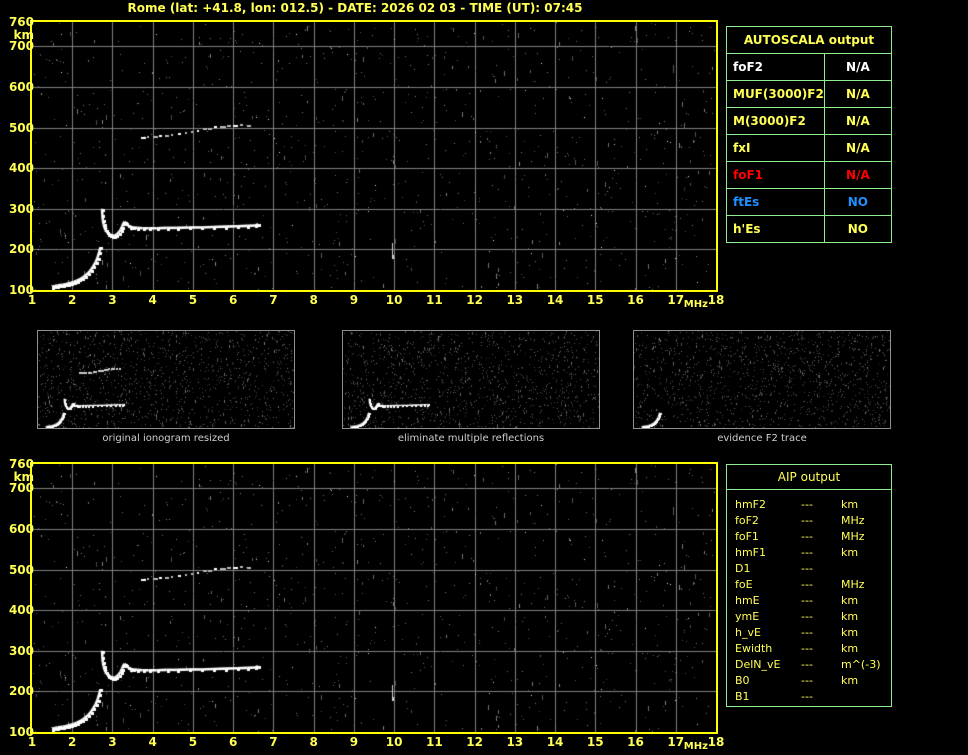  I want to click on aip-title: AIP output, so click(809, 477).